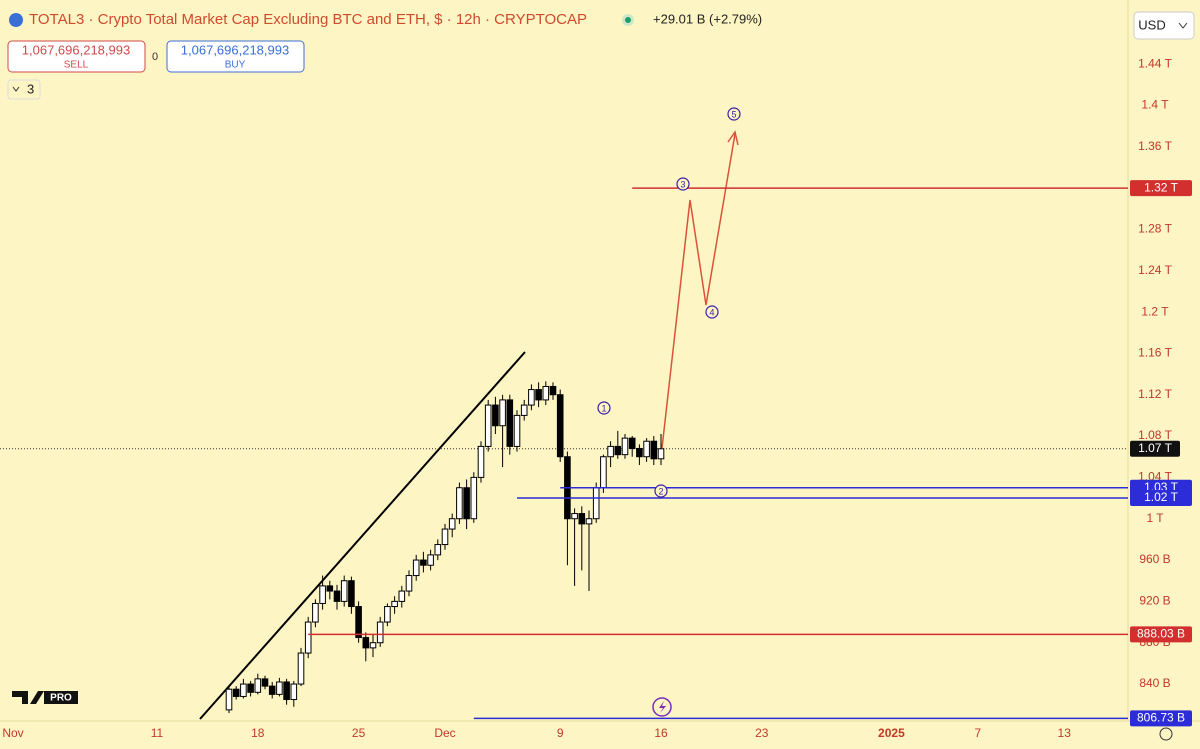 The width and height of the screenshot is (1200, 749). I want to click on sell-label: SELL, so click(76, 65).